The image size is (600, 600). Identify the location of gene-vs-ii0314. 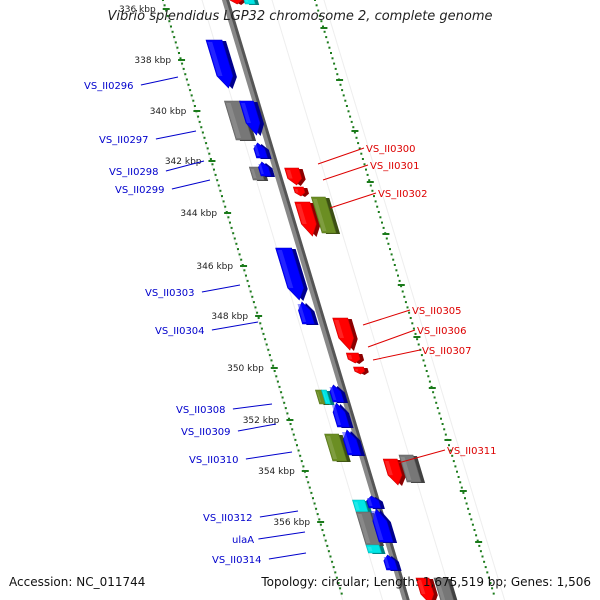
(392, 562).